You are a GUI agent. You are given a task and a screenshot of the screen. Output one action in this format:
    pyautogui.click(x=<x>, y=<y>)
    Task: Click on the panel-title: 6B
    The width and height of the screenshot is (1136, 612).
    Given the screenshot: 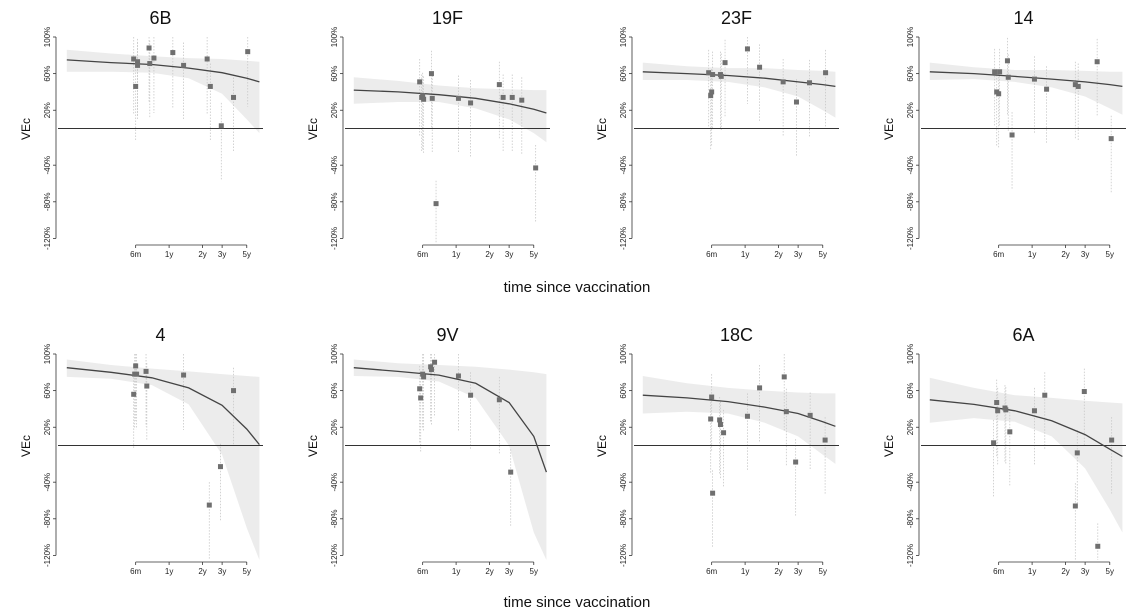 What is the action you would take?
    pyautogui.click(x=160, y=18)
    